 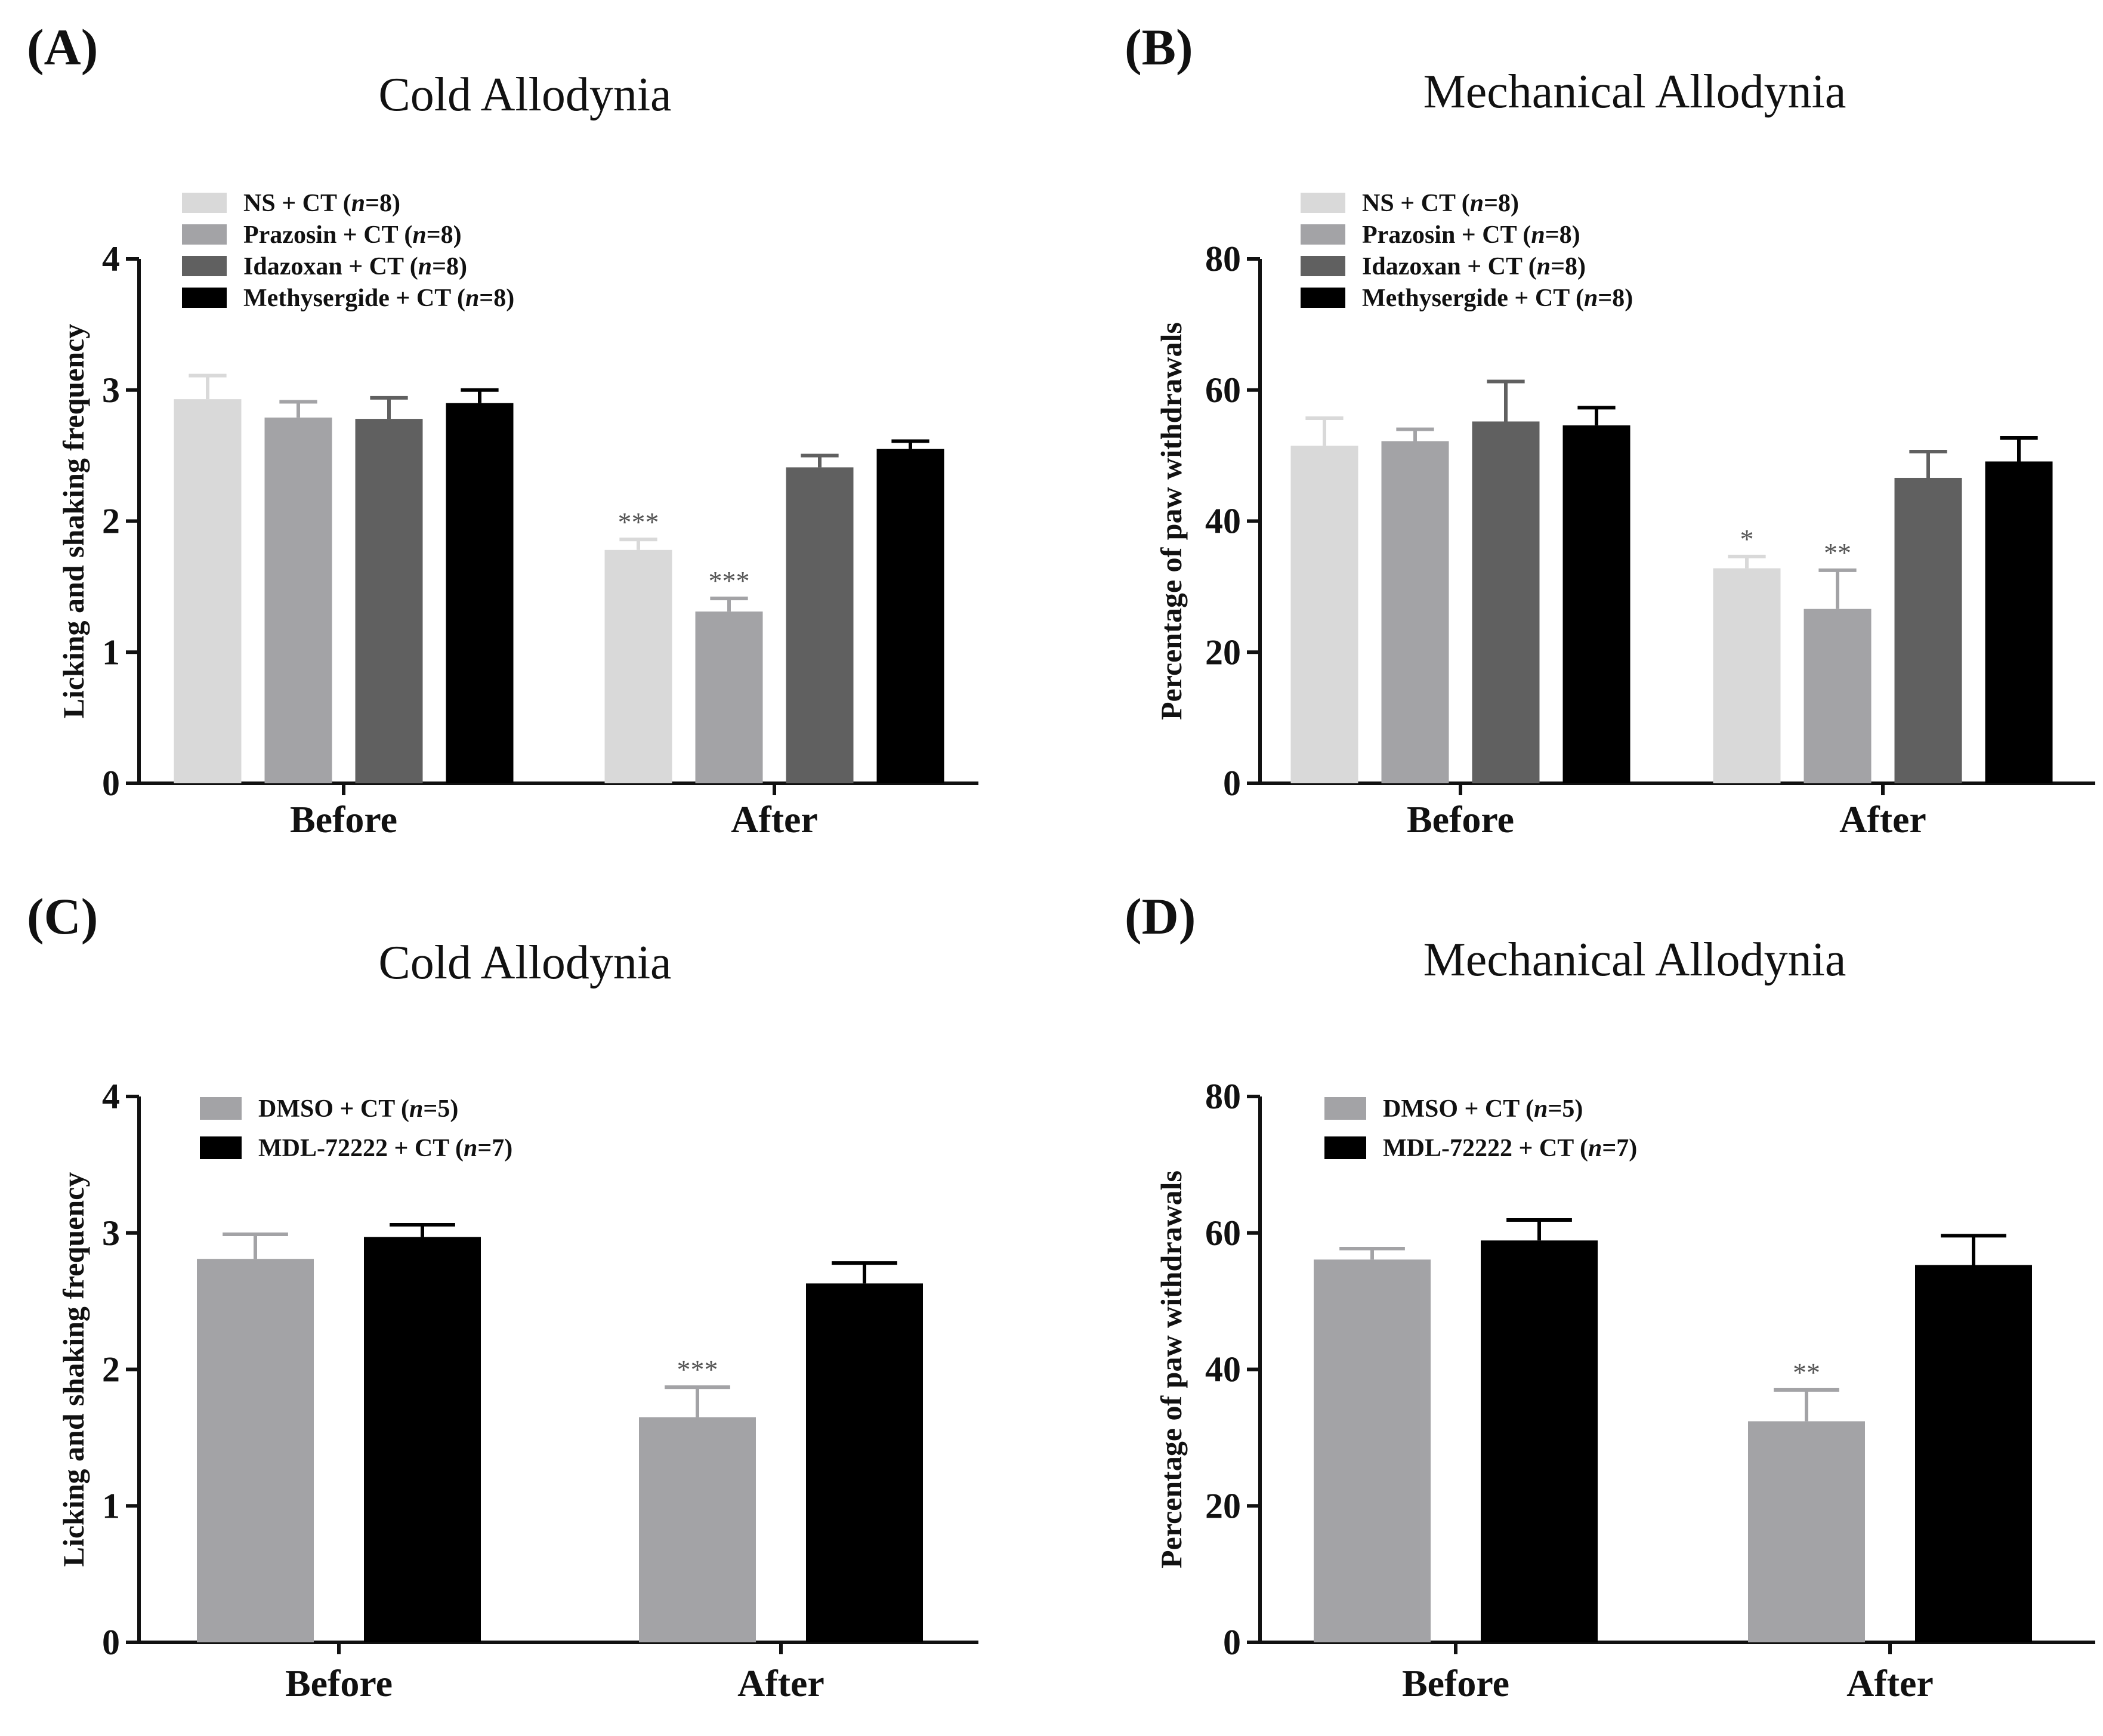 I want to click on legend-label-n-value: 7, so click(x=1623, y=1148).